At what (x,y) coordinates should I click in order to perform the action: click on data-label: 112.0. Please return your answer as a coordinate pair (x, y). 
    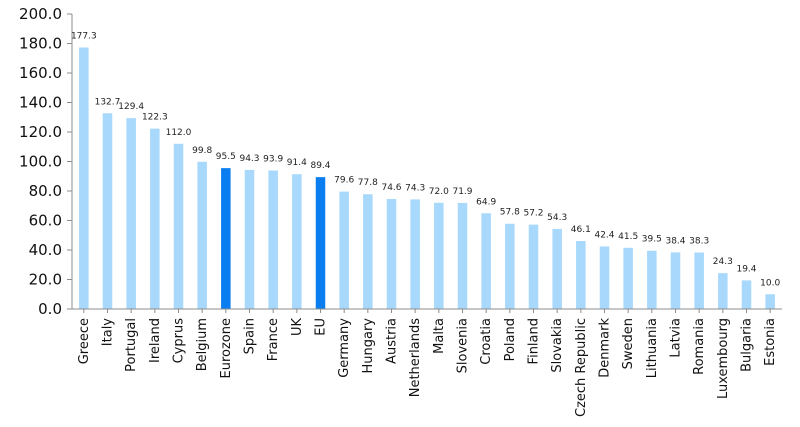
    Looking at the image, I should click on (179, 133).